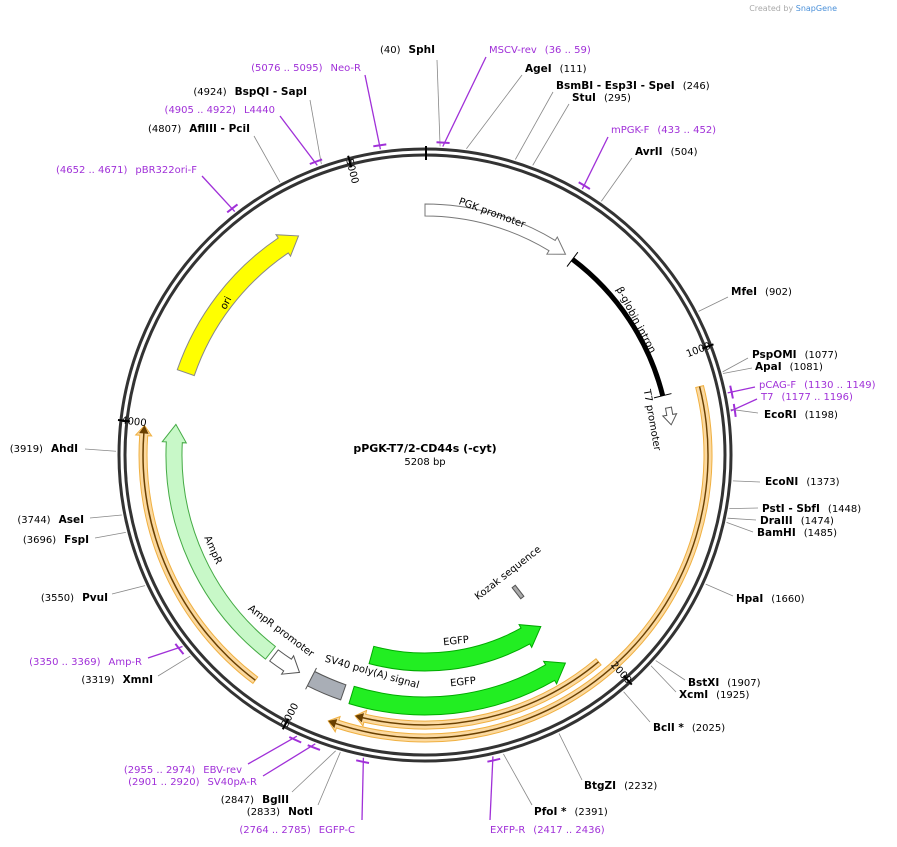 This screenshot has width=897, height=847. I want to click on primer-range: (2417 .. 2436), so click(569, 830).